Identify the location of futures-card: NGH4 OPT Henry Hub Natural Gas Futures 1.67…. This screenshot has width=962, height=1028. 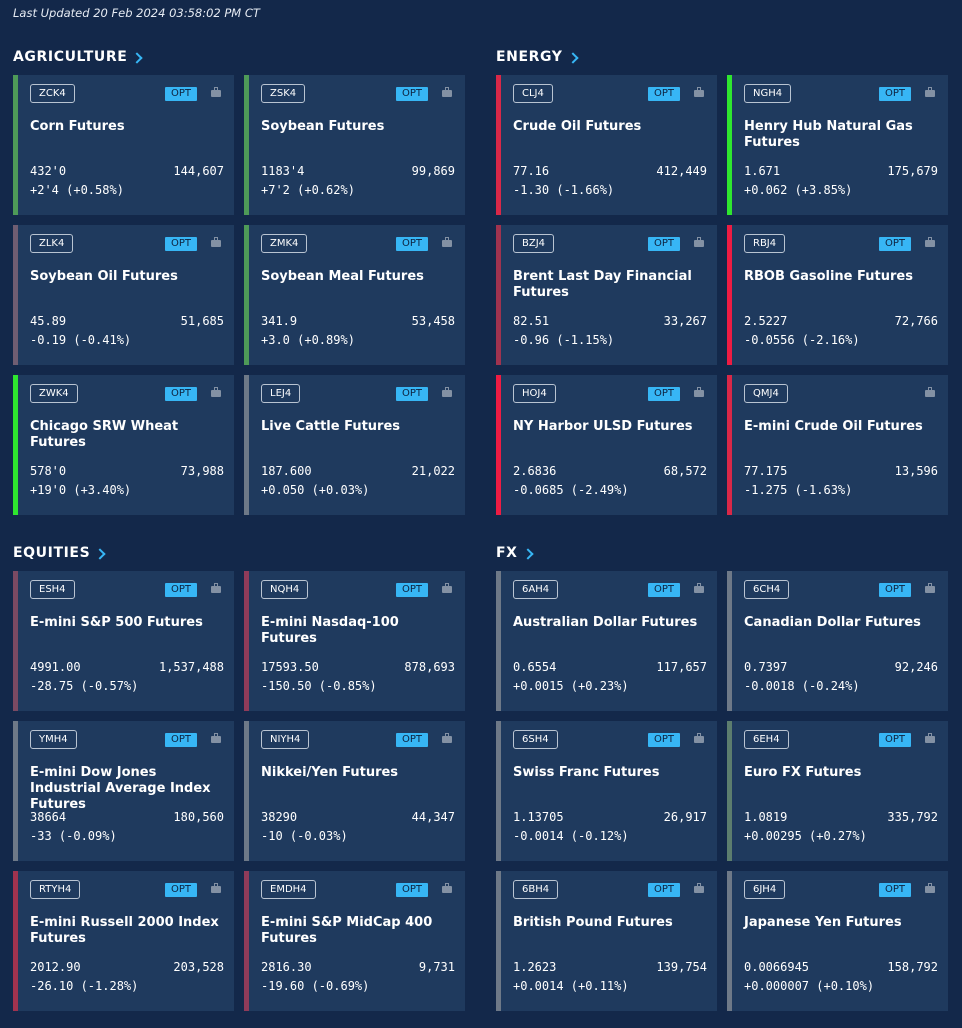
(837, 145).